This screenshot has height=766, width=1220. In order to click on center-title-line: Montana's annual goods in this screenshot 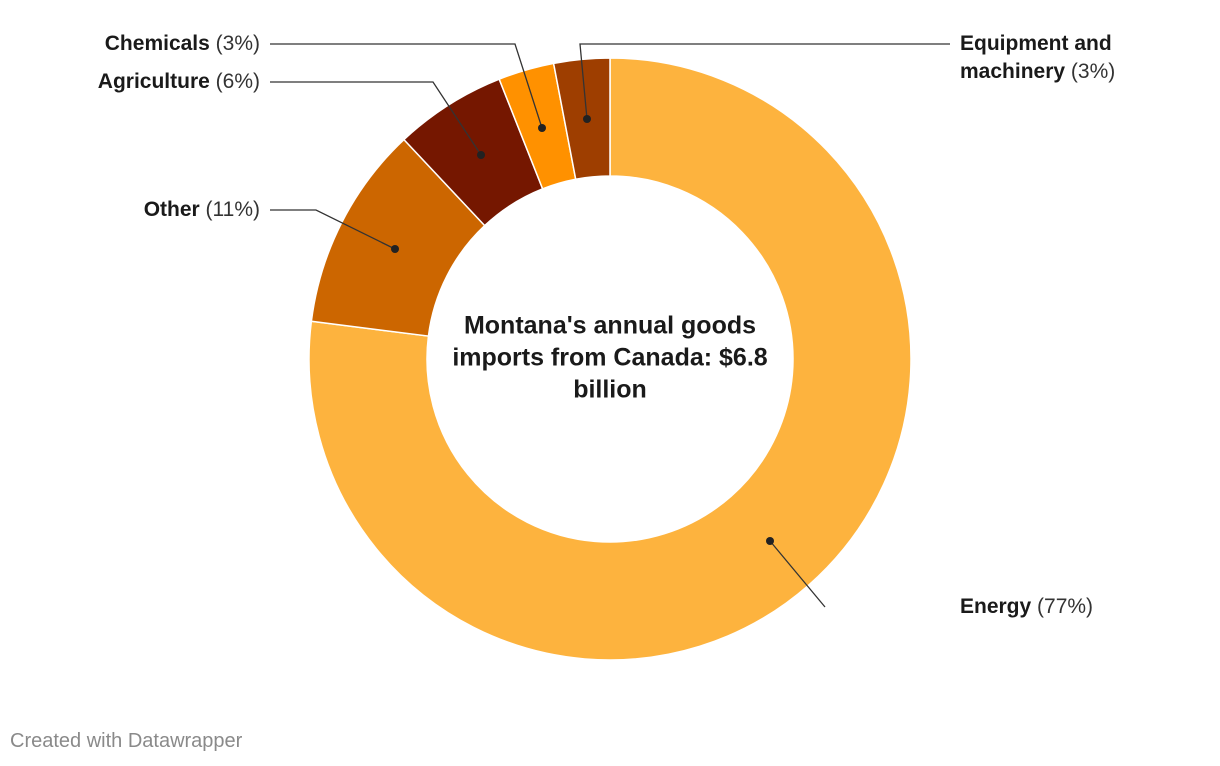, I will do `click(610, 326)`.